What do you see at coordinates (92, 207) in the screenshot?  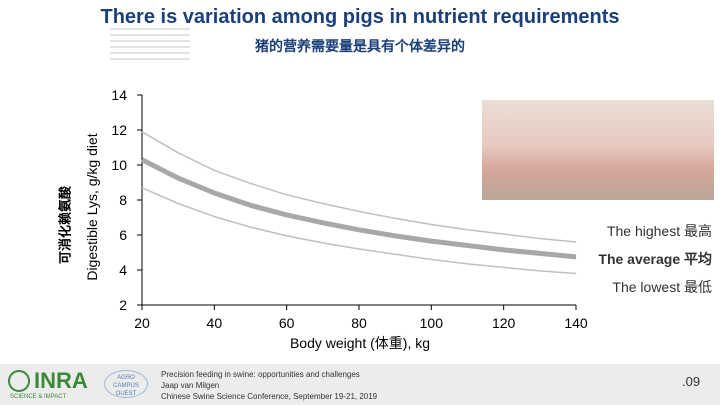 I see `y-axis-label: Digestible Lys, g/kg diet` at bounding box center [92, 207].